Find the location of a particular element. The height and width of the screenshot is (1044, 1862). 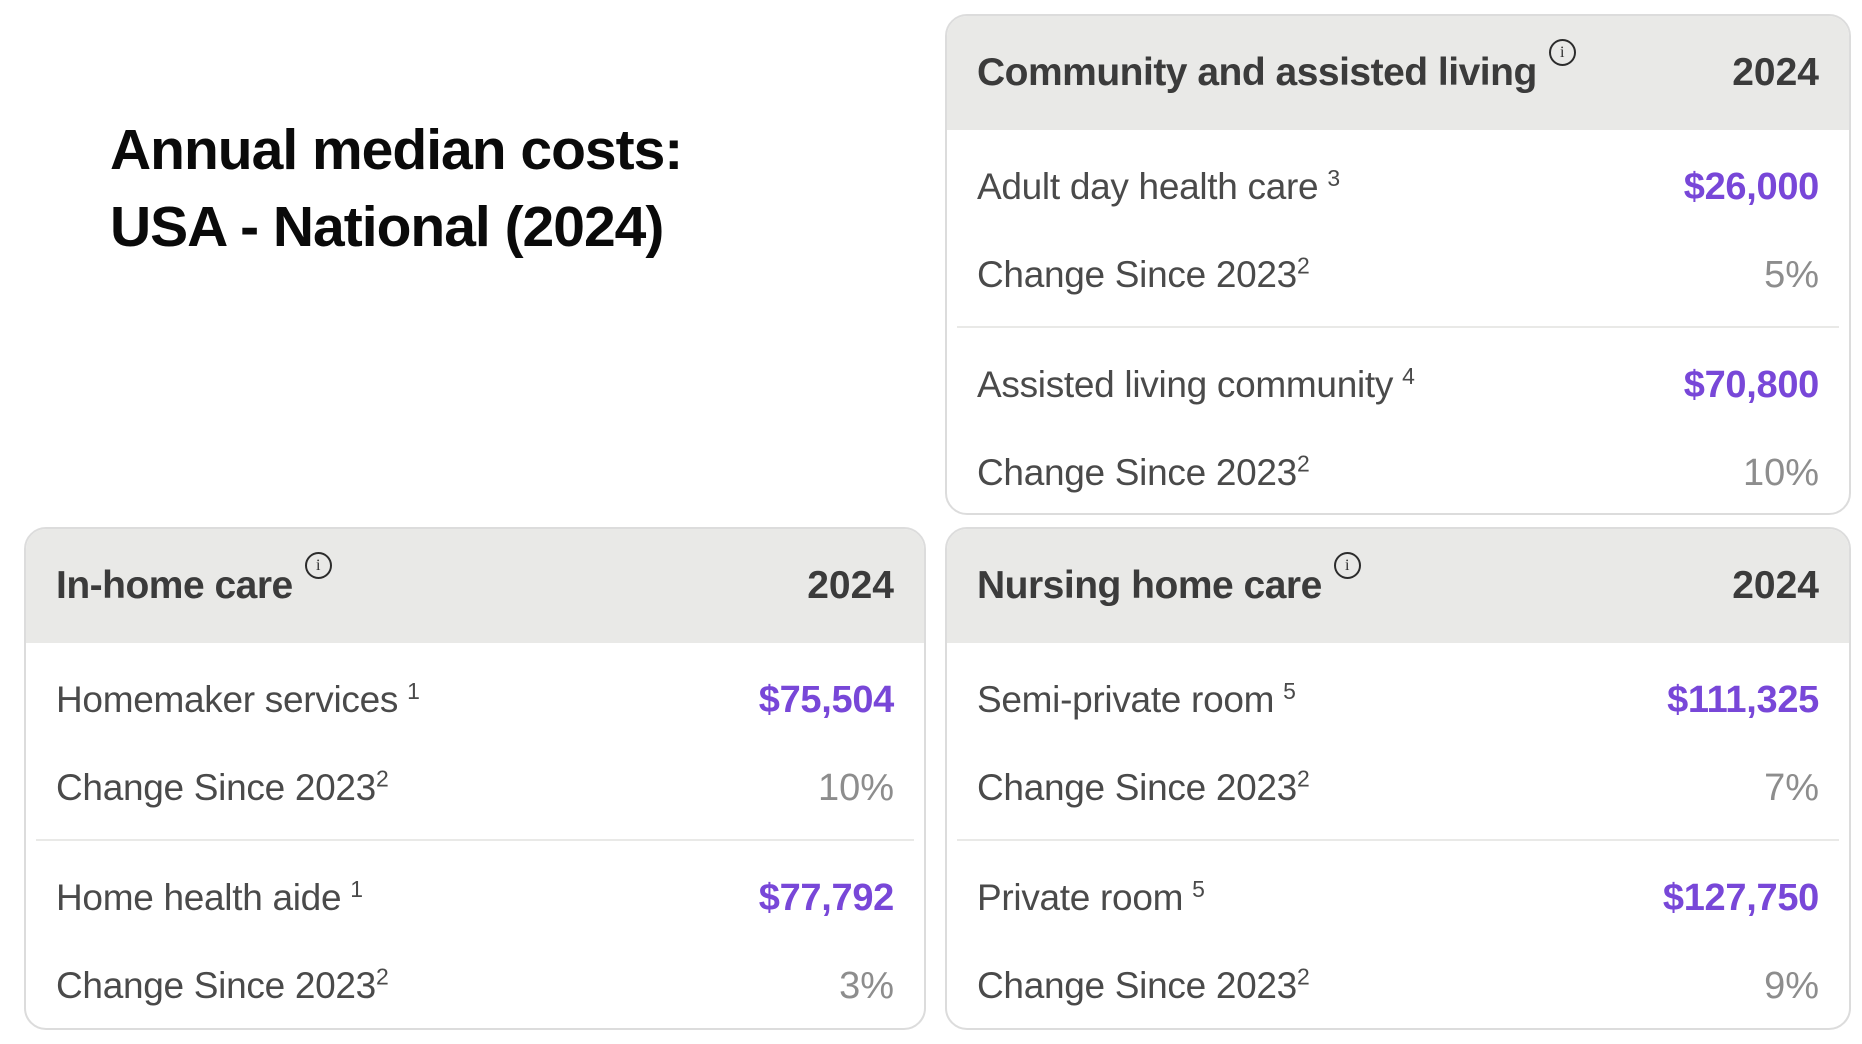

service-label: Private room 5 is located at coordinates (1091, 896).